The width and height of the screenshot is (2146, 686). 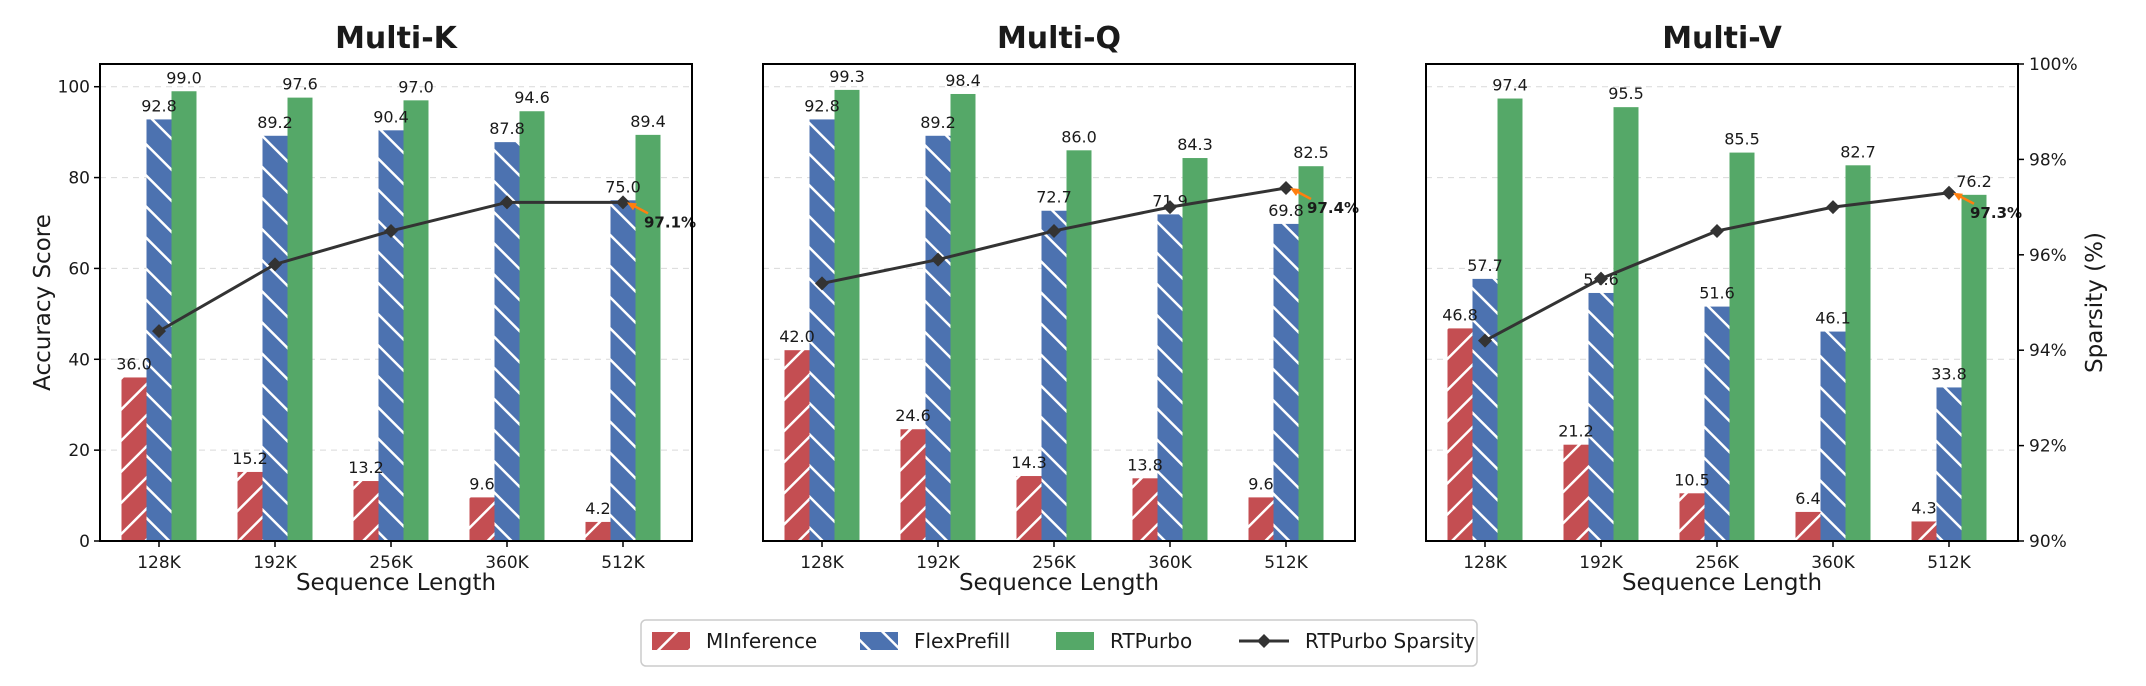 What do you see at coordinates (671, 641) in the screenshot?
I see `legend-swatch-minference` at bounding box center [671, 641].